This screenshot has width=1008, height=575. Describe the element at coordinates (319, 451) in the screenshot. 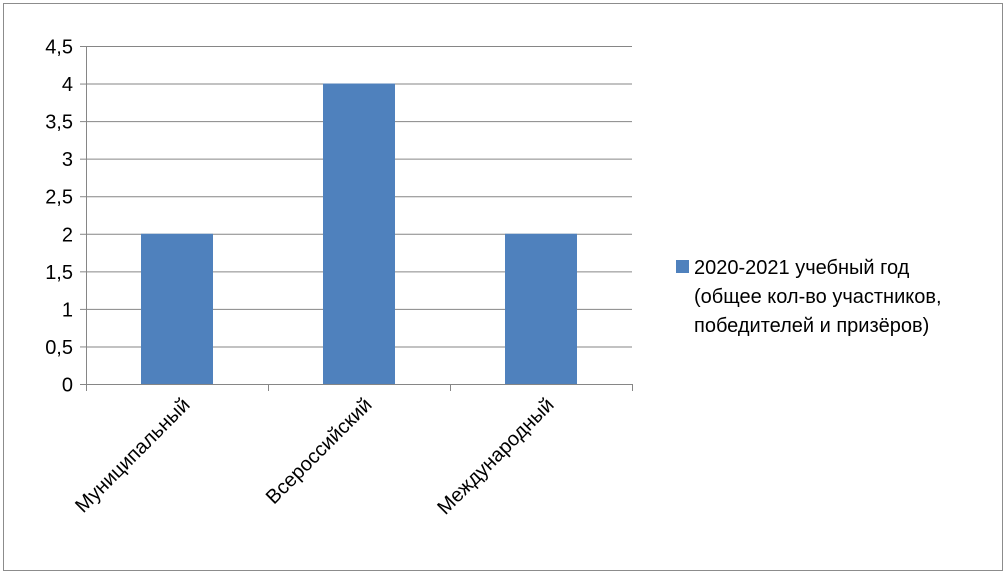

I see `x-axis-tick-label: Всероссийский` at that location.